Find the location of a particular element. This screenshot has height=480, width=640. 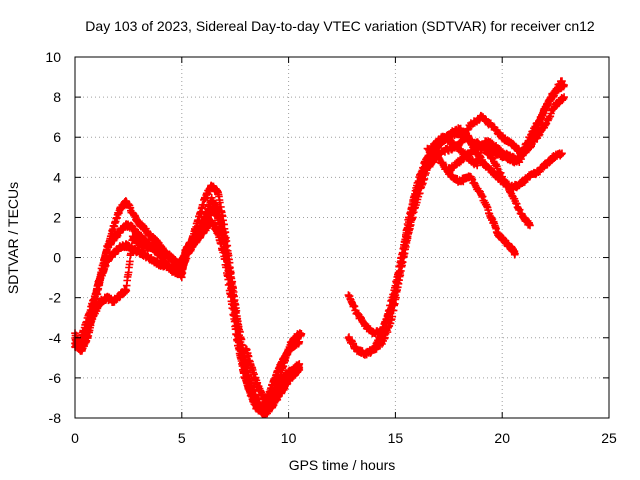

x-tick-label: 20 is located at coordinates (502, 438).